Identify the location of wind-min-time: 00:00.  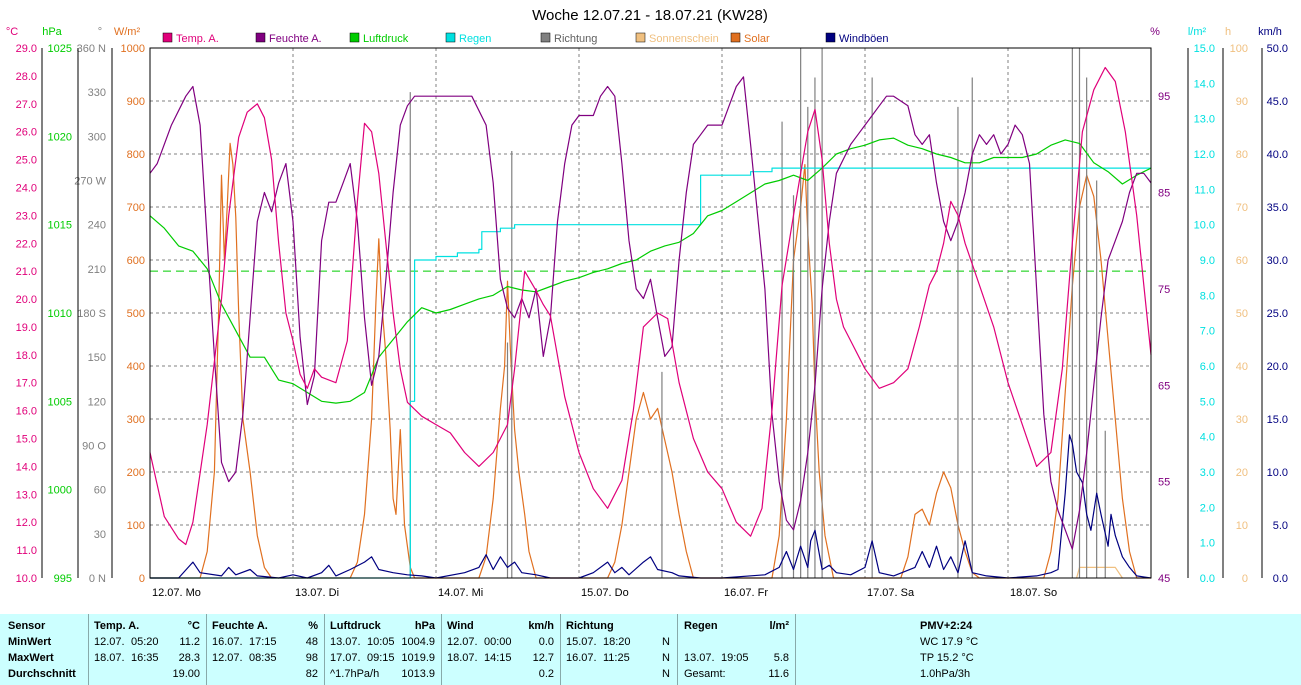
(498, 642).